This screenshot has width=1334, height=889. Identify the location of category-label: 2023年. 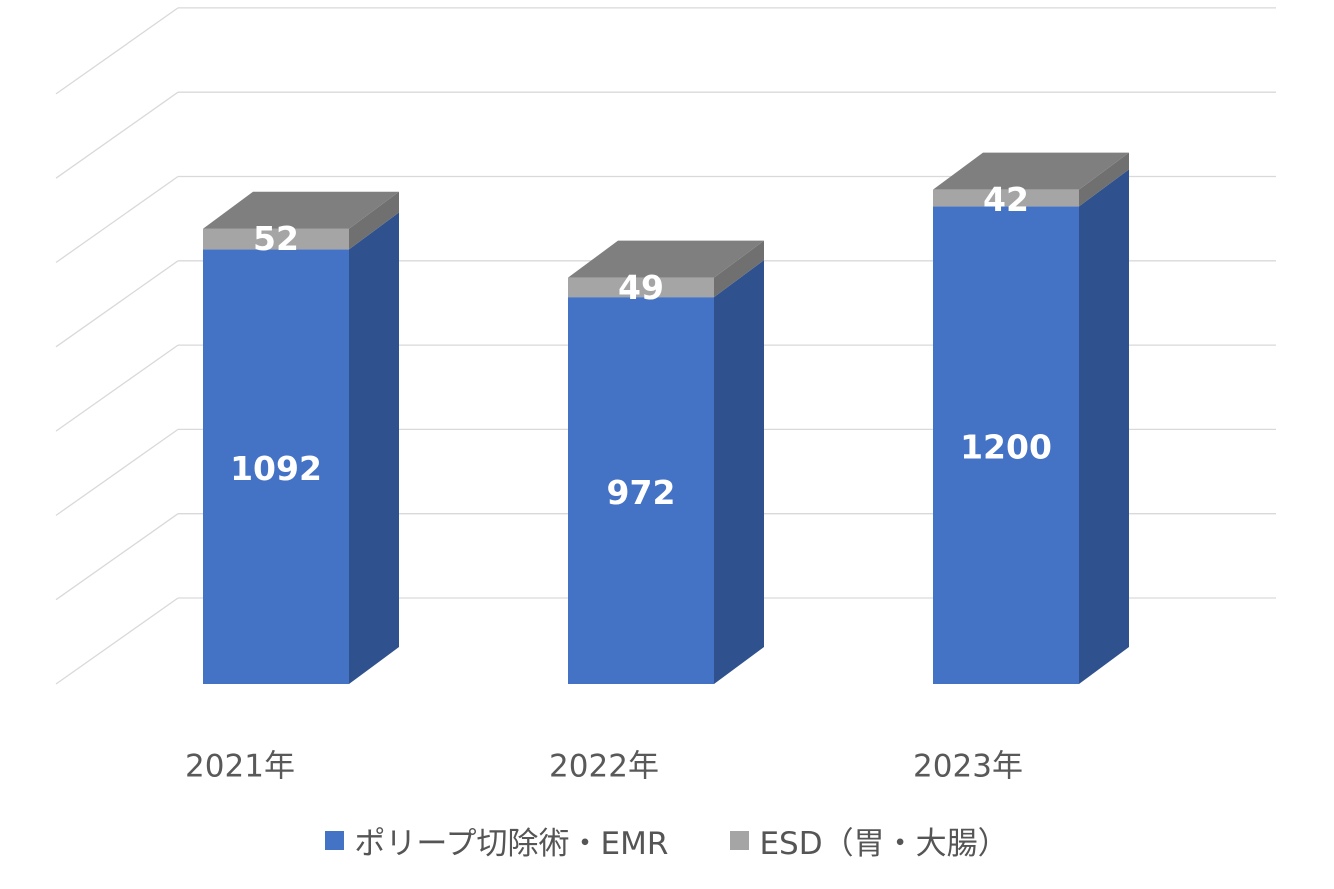
(968, 767).